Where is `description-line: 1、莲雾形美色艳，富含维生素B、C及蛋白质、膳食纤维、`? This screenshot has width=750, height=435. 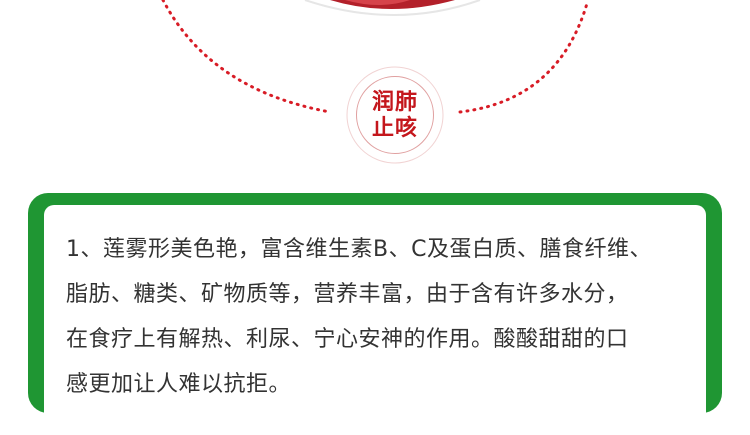 description-line: 1、莲雾形美色艳，富含维生素B、C及蛋白质、膳食纤维、 is located at coordinates (359, 249).